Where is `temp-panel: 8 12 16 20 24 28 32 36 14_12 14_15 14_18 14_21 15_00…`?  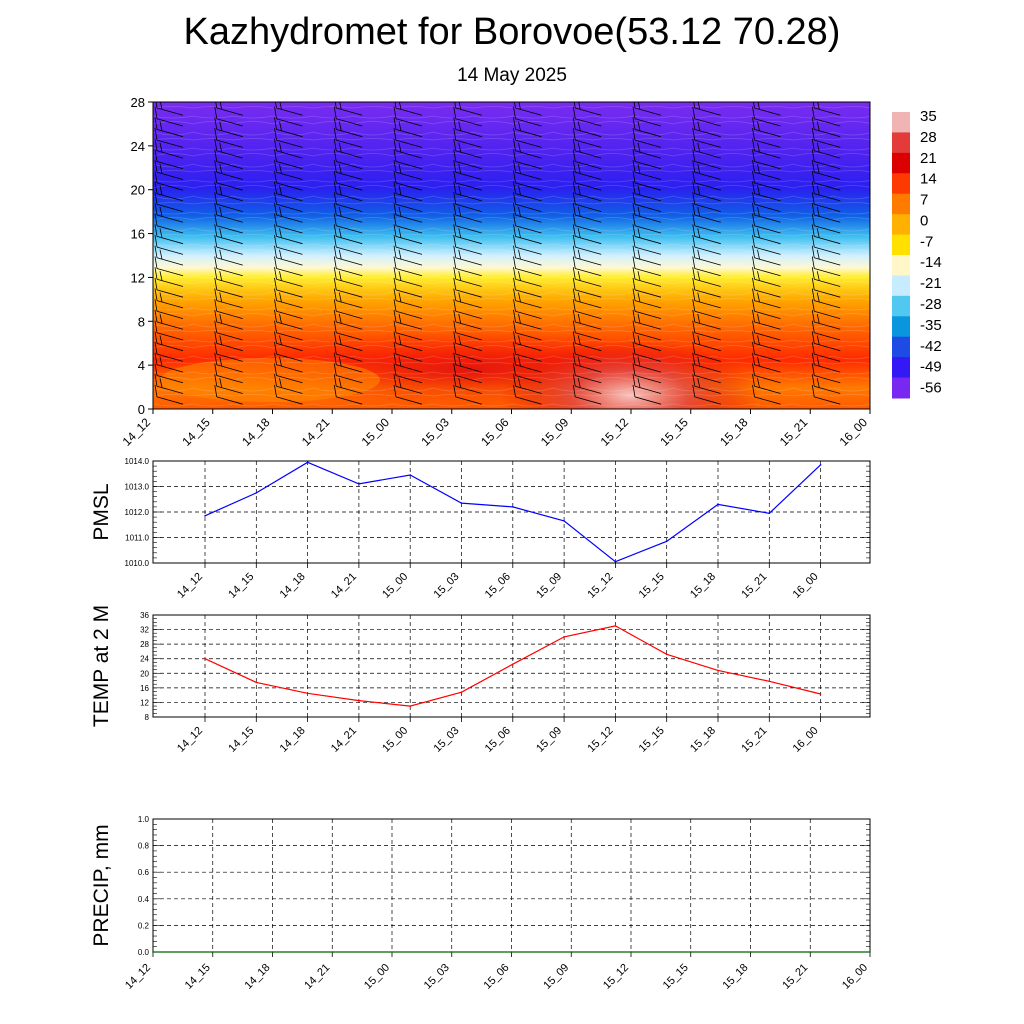 temp-panel: 8 12 16 20 24 28 32 36 14_12 14_15 14_18 14_21 15_00… is located at coordinates (480, 680).